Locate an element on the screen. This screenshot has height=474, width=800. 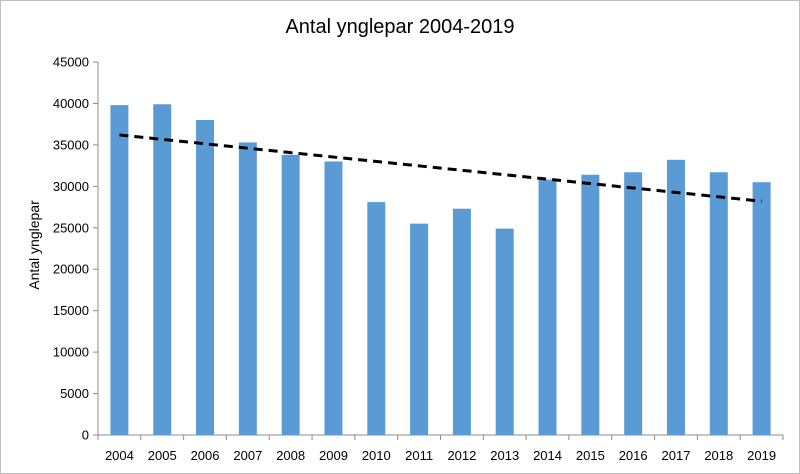
y-tick-label: 20000 is located at coordinates (71, 269).